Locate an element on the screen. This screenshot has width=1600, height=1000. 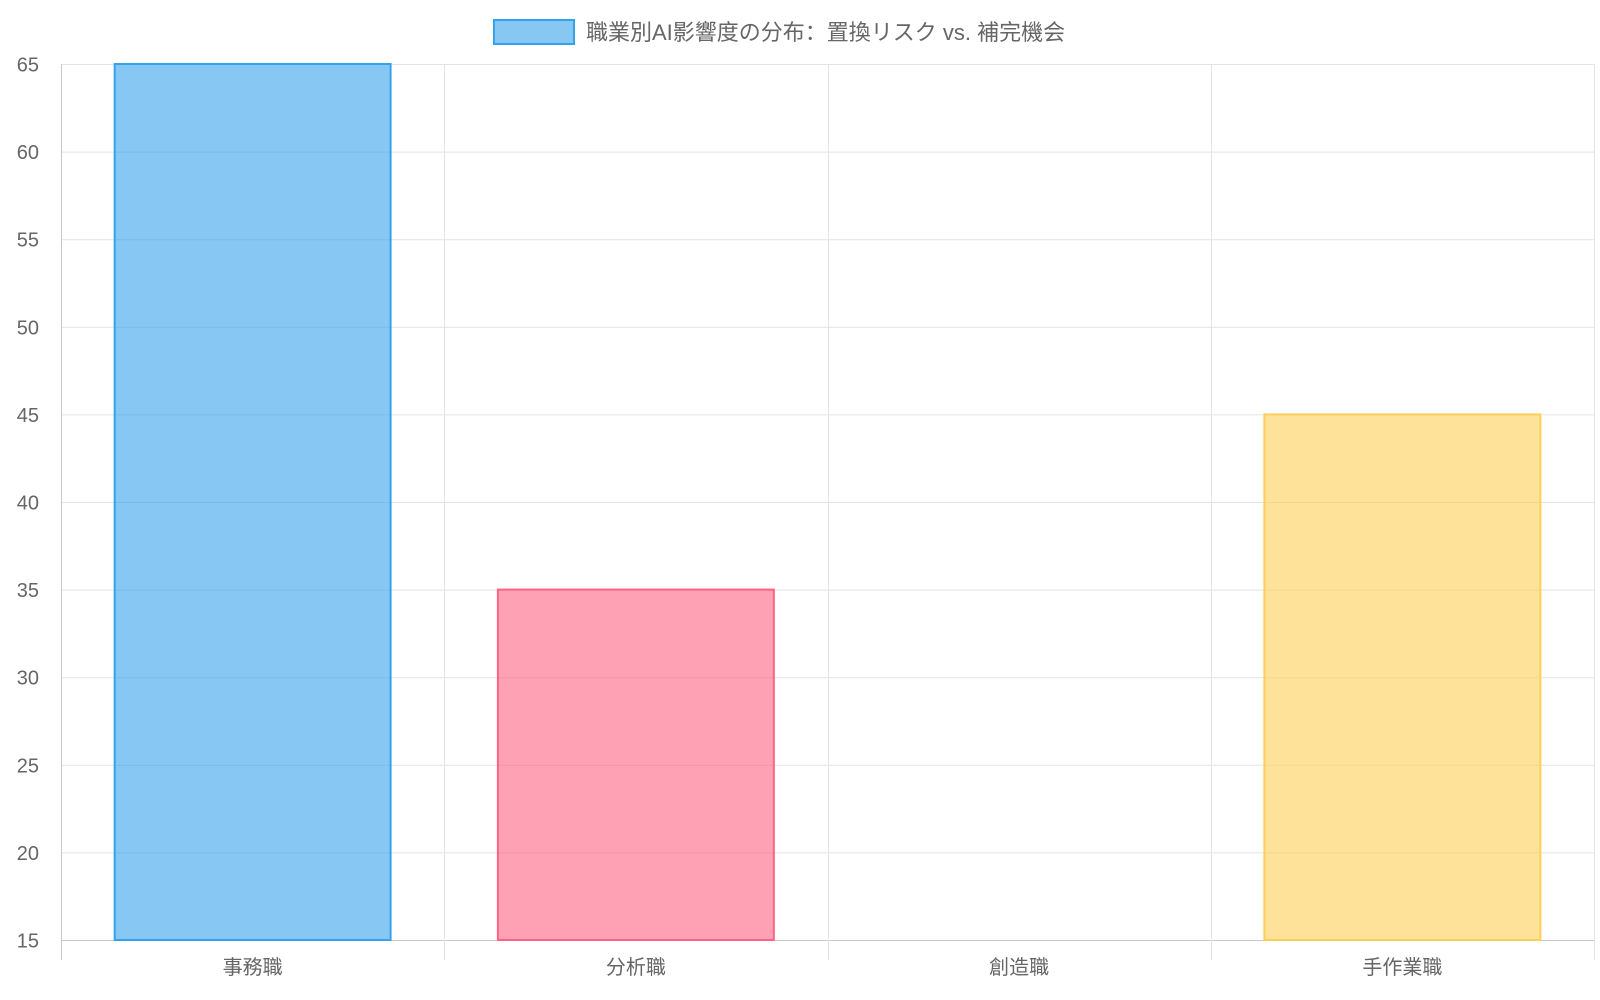
bar-手作業職 is located at coordinates (1402, 677).